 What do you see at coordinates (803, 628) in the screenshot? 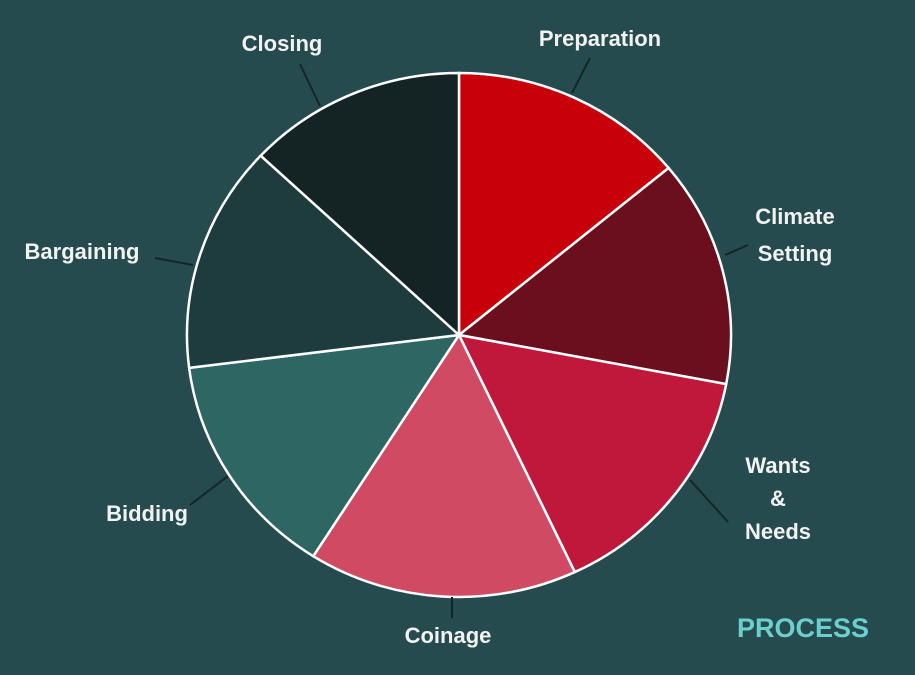
I see `annotation: PROCESS` at bounding box center [803, 628].